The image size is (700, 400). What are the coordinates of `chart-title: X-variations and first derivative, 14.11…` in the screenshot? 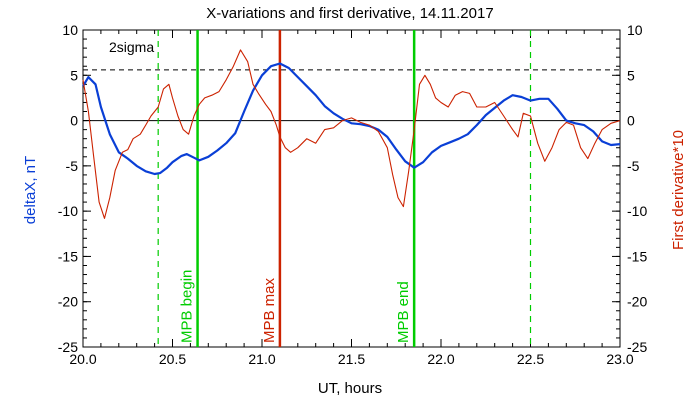 It's located at (349, 13).